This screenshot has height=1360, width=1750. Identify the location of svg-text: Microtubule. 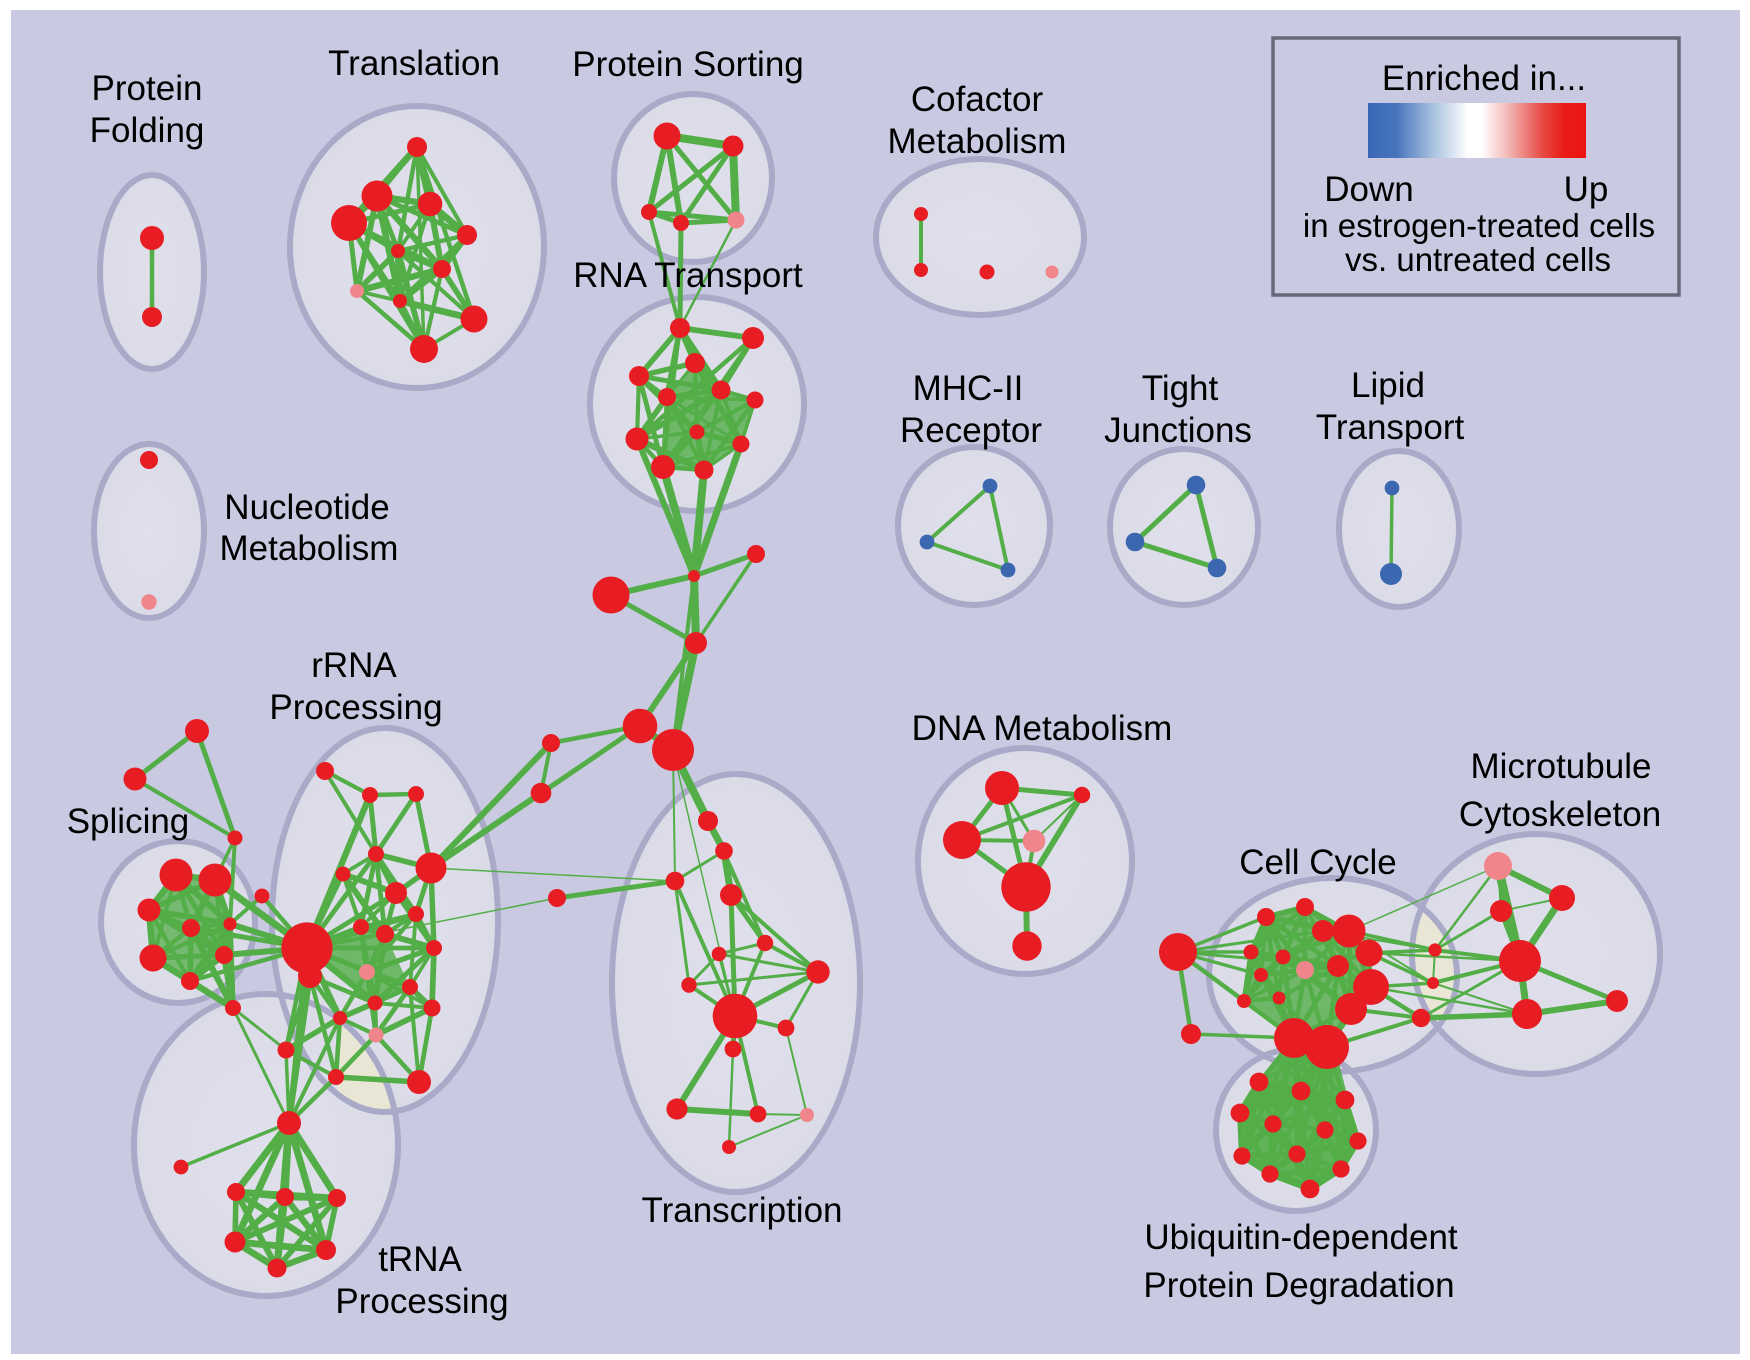
(1561, 766).